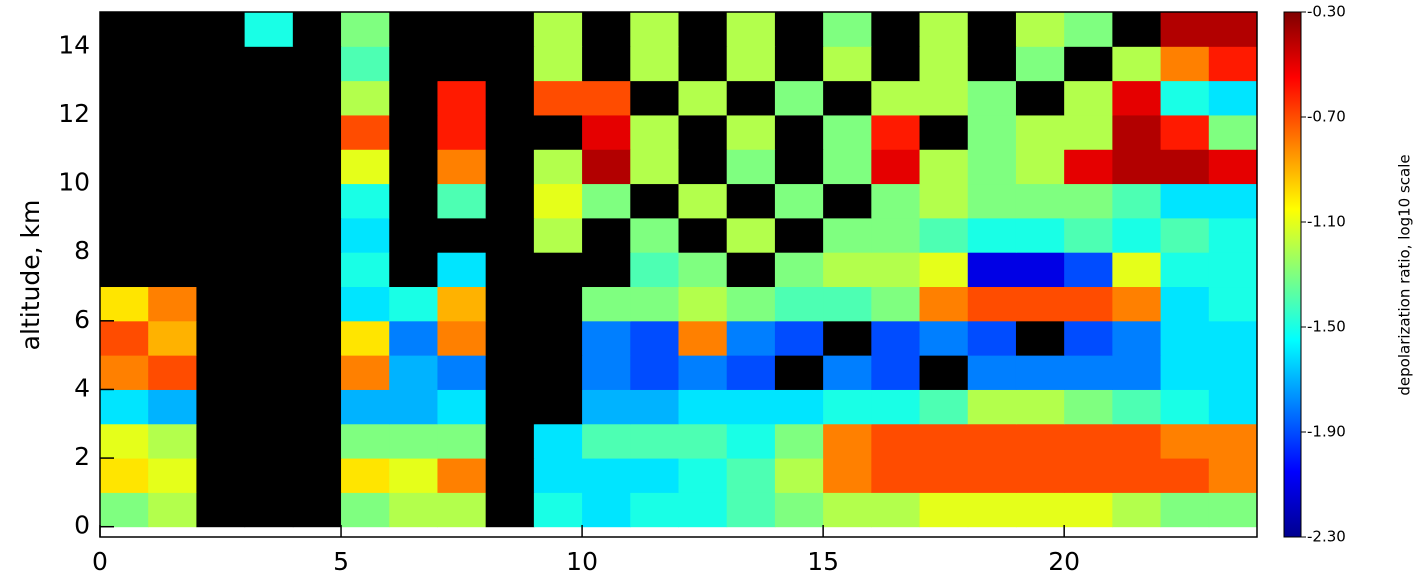  Describe the element at coordinates (823, 561) in the screenshot. I see `x-tick-label: 15` at that location.